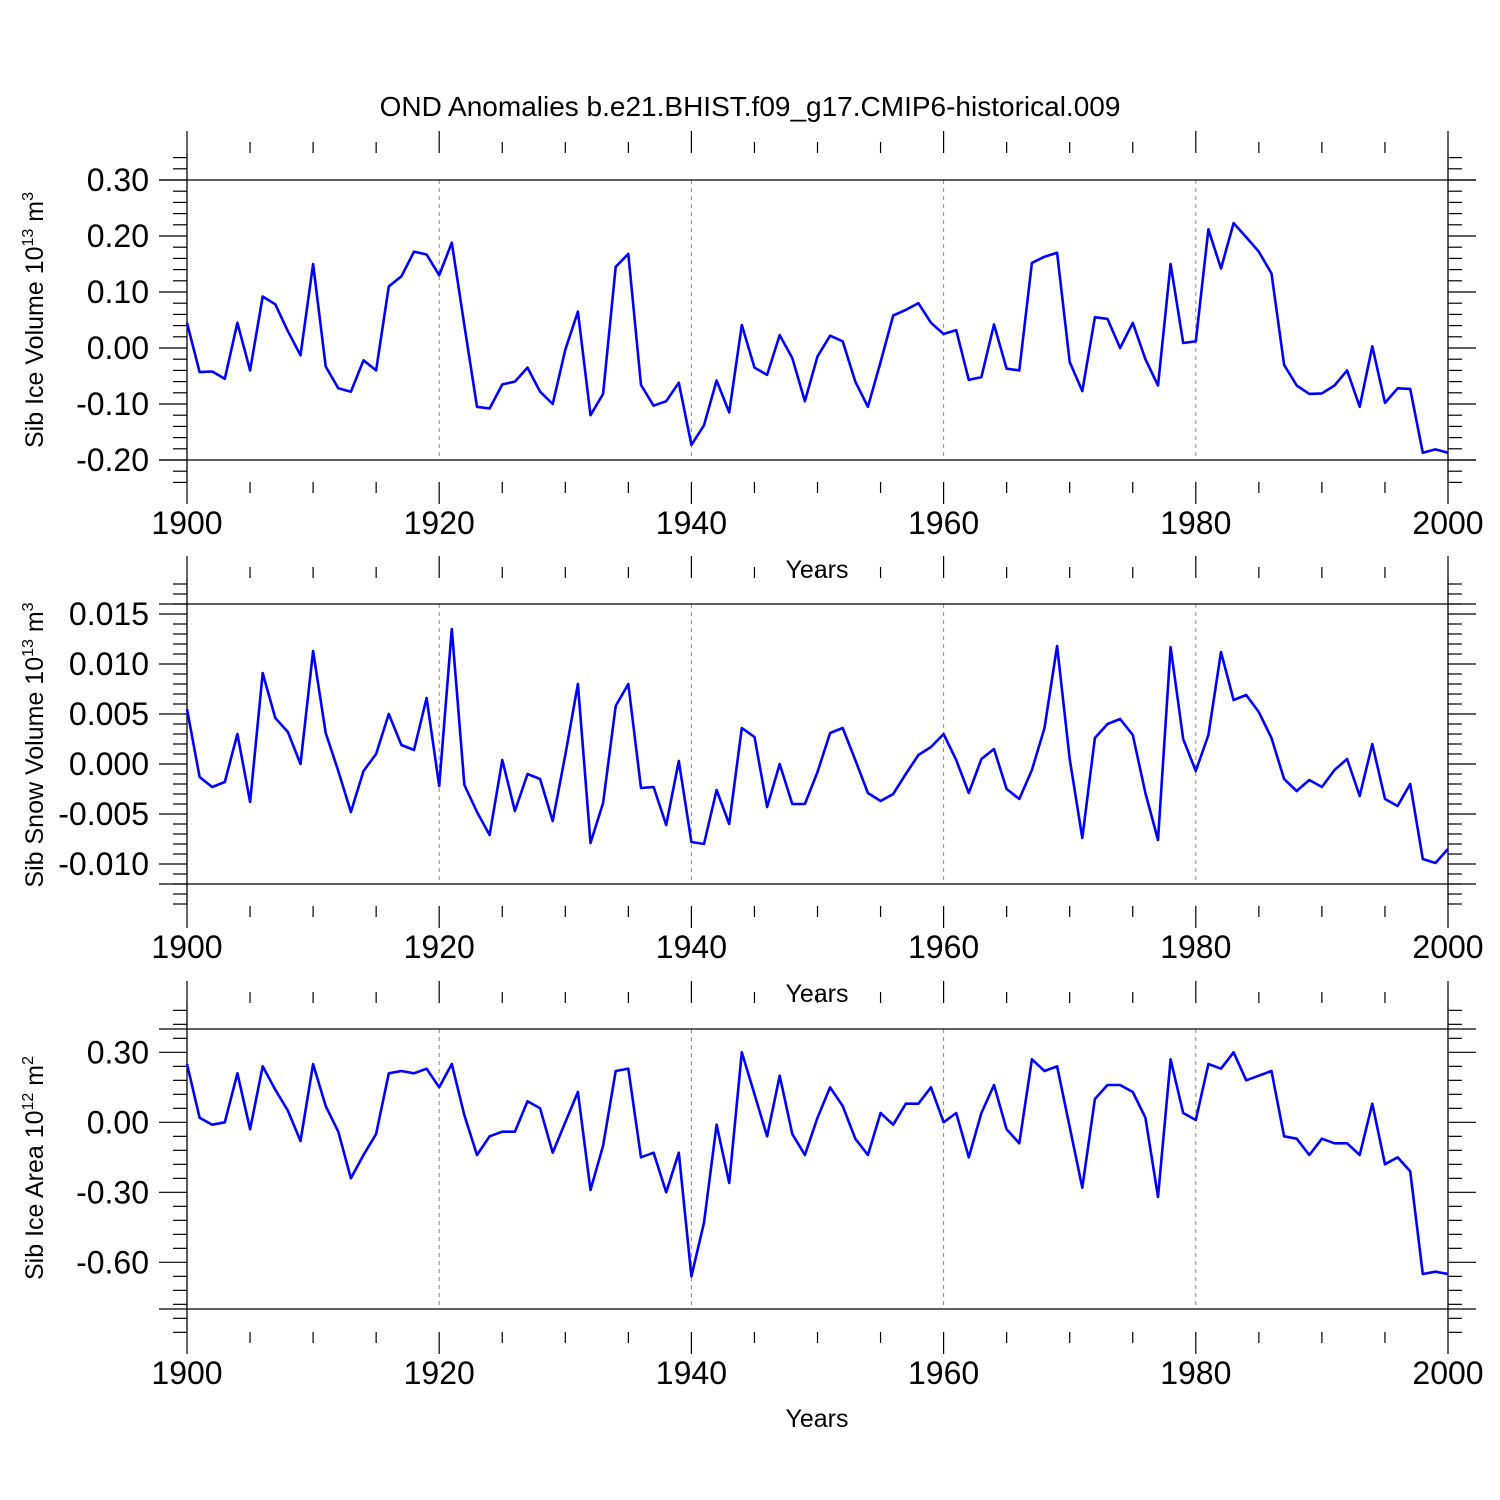 This screenshot has width=1500, height=1500. Describe the element at coordinates (34, 320) in the screenshot. I see `y-axis-label: Sib Ice Volume 1013 m3` at that location.